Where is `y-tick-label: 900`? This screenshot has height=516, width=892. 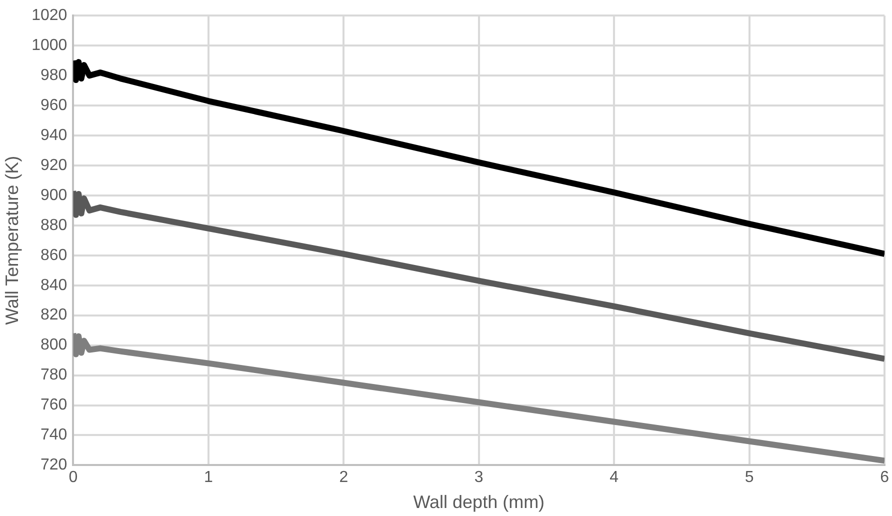
y-tick-label: 900 is located at coordinates (54, 195).